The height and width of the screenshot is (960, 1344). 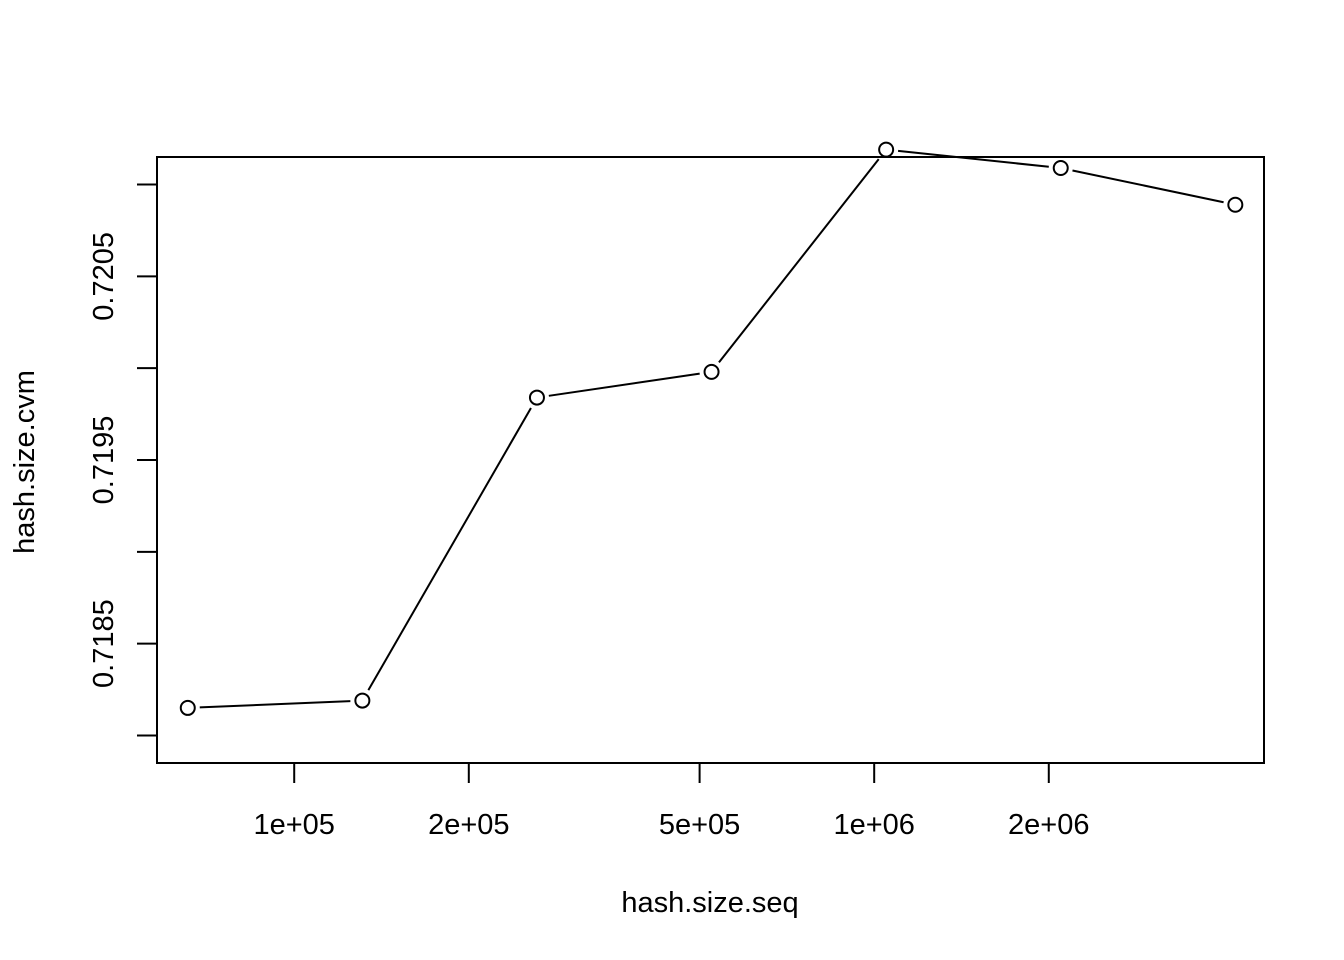 What do you see at coordinates (104, 643) in the screenshot?
I see `y-tick-label: 0.7185` at bounding box center [104, 643].